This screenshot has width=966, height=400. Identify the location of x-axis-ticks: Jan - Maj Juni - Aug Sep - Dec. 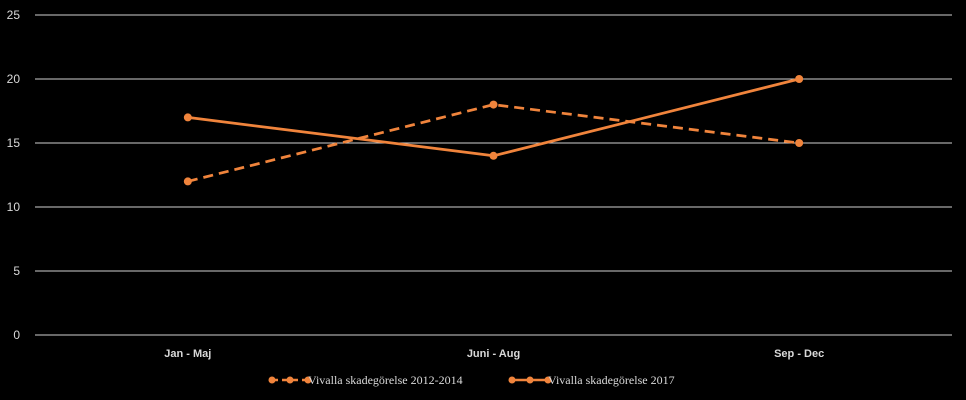
(494, 354).